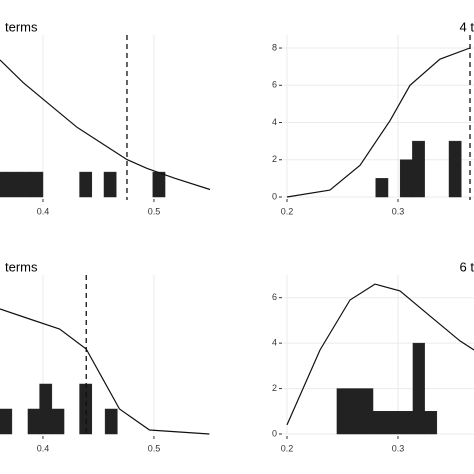 The width and height of the screenshot is (474, 474). I want to click on y-tick-label: 8, so click(274, 47).